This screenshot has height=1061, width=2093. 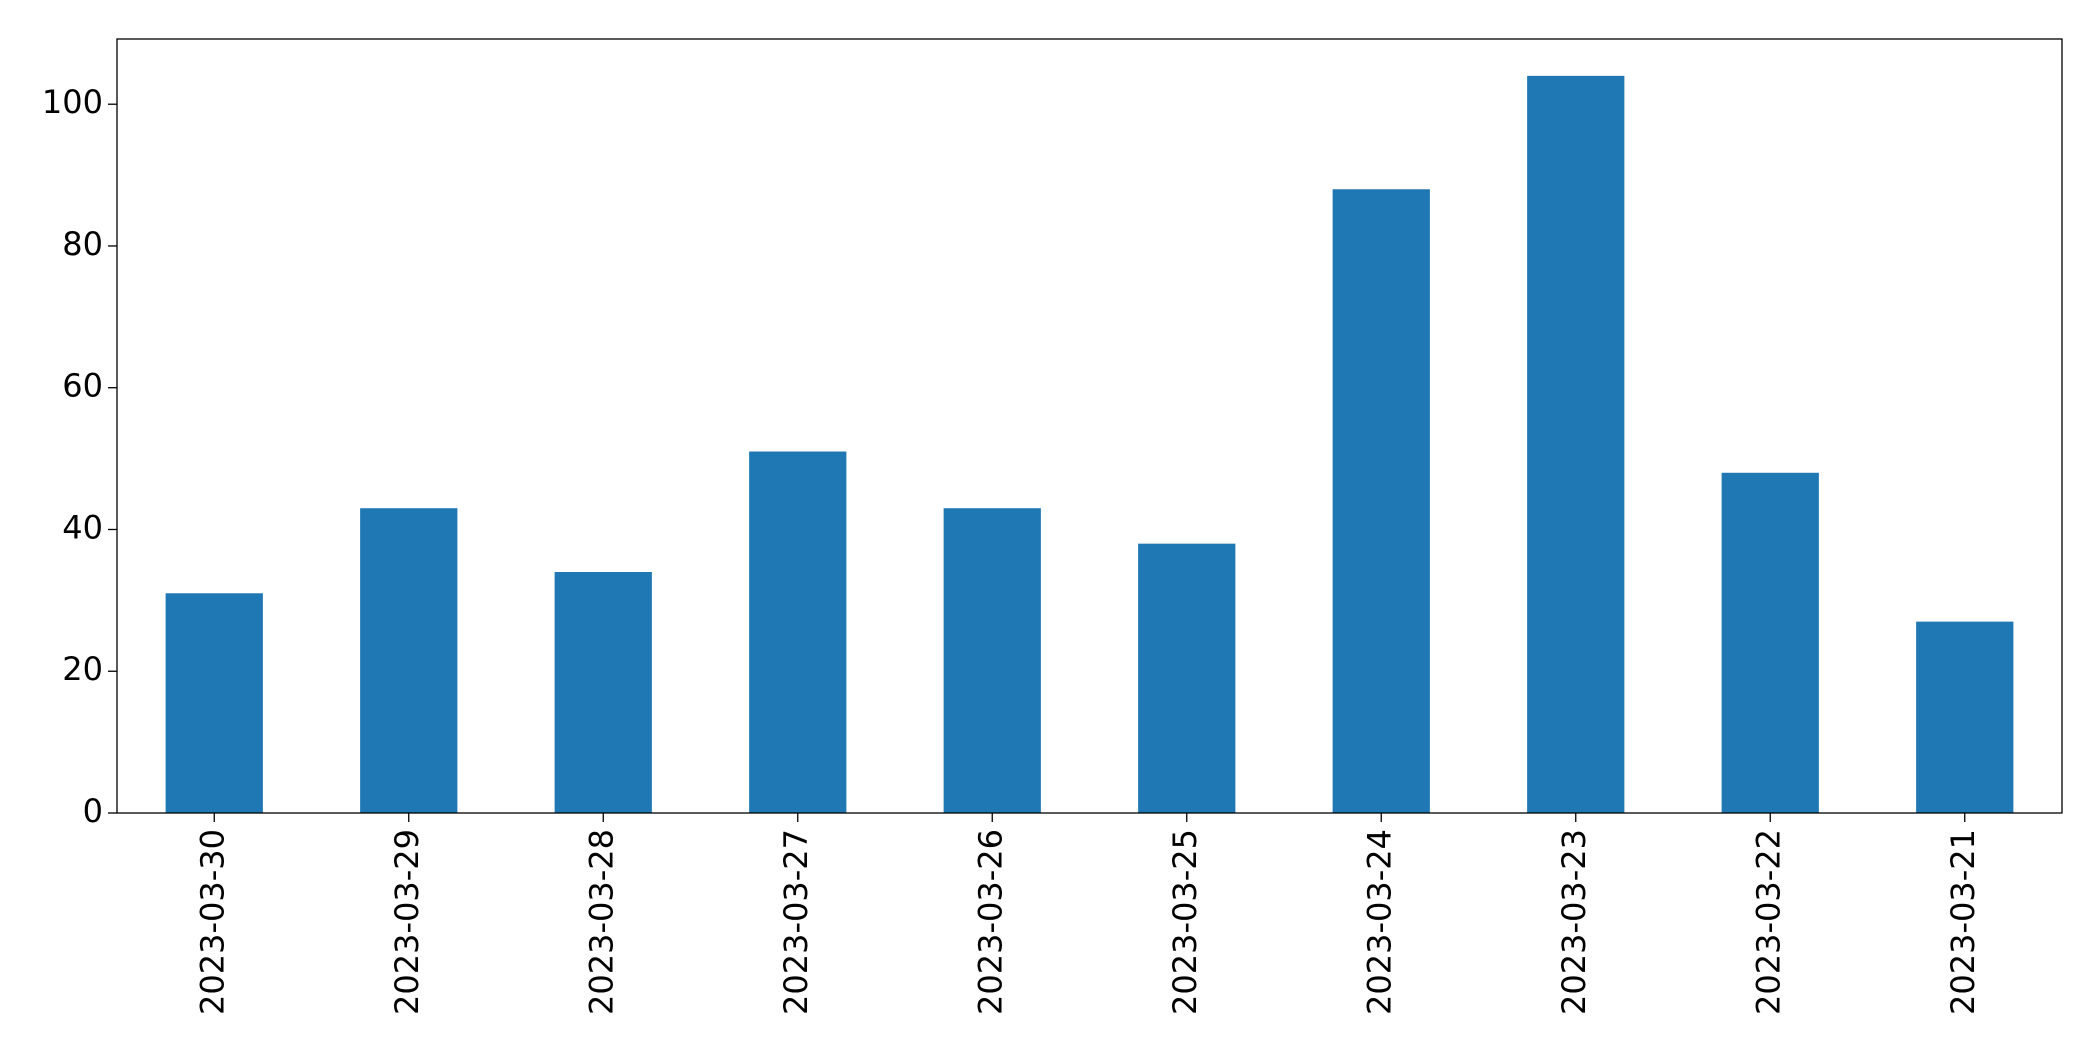 I want to click on x-tick-label: 2023-03-27, so click(x=796, y=922).